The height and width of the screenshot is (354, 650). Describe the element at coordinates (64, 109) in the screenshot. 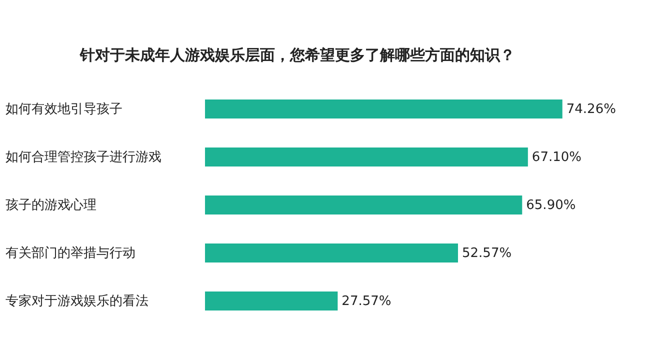

I see `y-tick-label: 如何有效地引导孩子` at that location.